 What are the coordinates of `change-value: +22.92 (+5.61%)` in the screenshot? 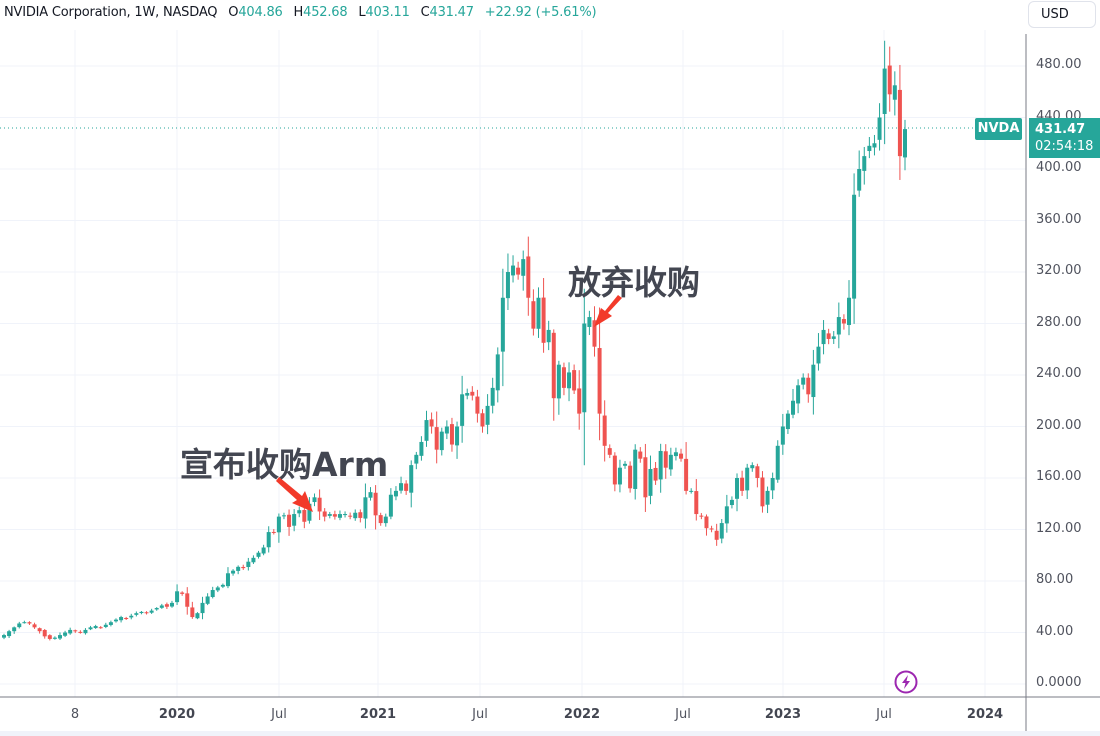 It's located at (540, 12).